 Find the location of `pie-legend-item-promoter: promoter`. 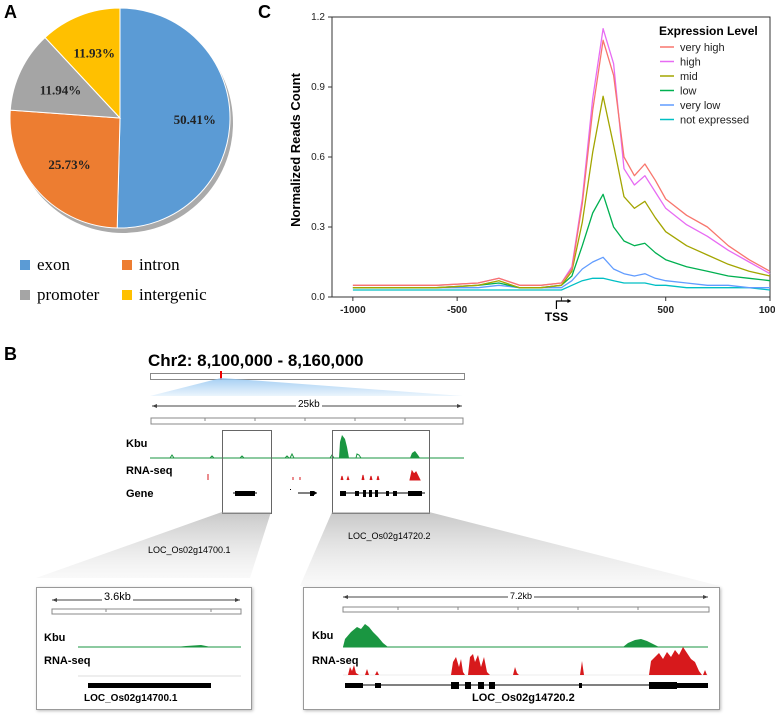

pie-legend-item-promoter: promoter is located at coordinates (59, 295).